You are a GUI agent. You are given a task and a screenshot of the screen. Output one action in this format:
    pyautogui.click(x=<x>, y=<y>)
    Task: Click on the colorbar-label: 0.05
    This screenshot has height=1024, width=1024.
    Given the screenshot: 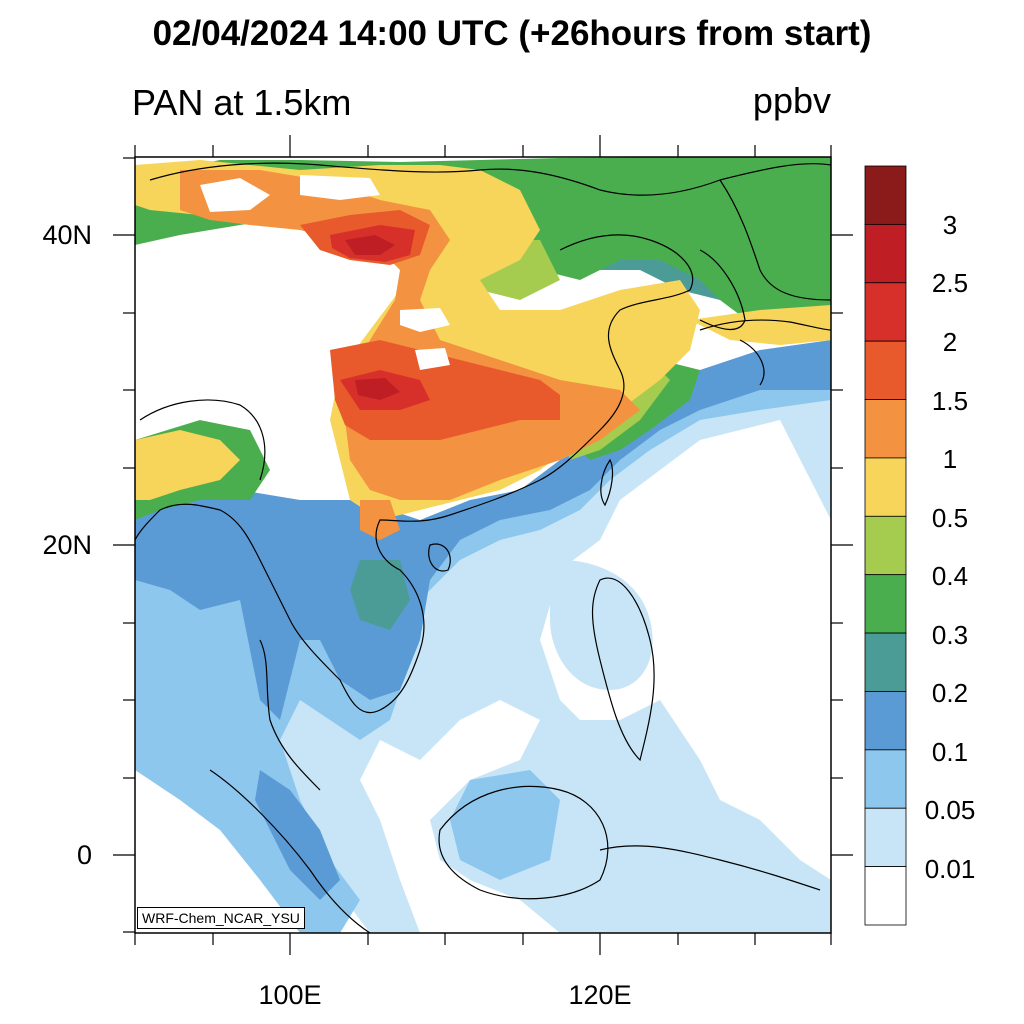 What is the action you would take?
    pyautogui.click(x=950, y=810)
    